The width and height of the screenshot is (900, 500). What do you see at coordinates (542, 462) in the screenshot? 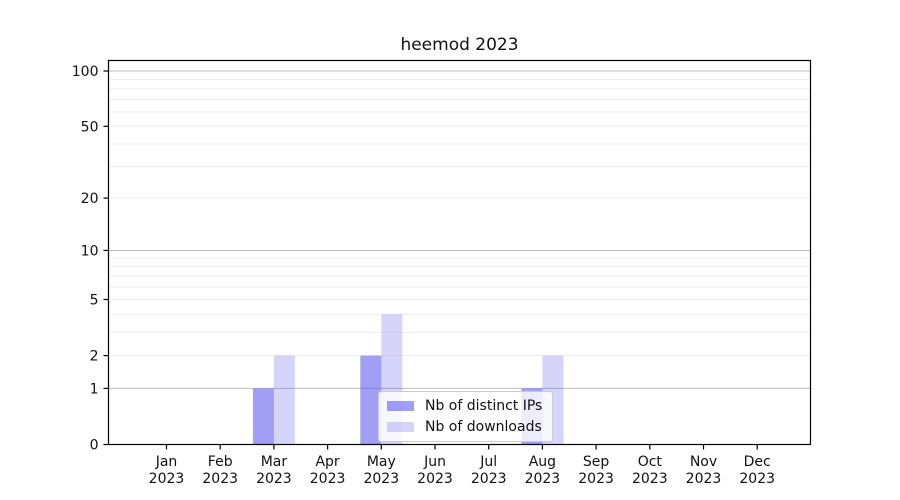
I see `x-tick-label-month: Aug` at bounding box center [542, 462].